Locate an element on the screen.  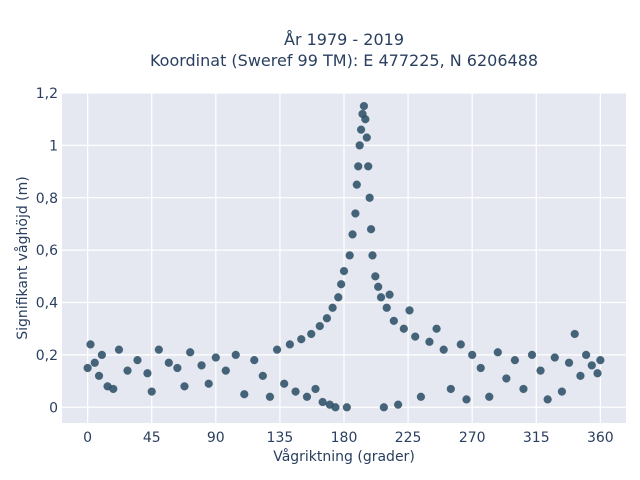
y-tick-label-3: 0,6 is located at coordinates (47, 251).